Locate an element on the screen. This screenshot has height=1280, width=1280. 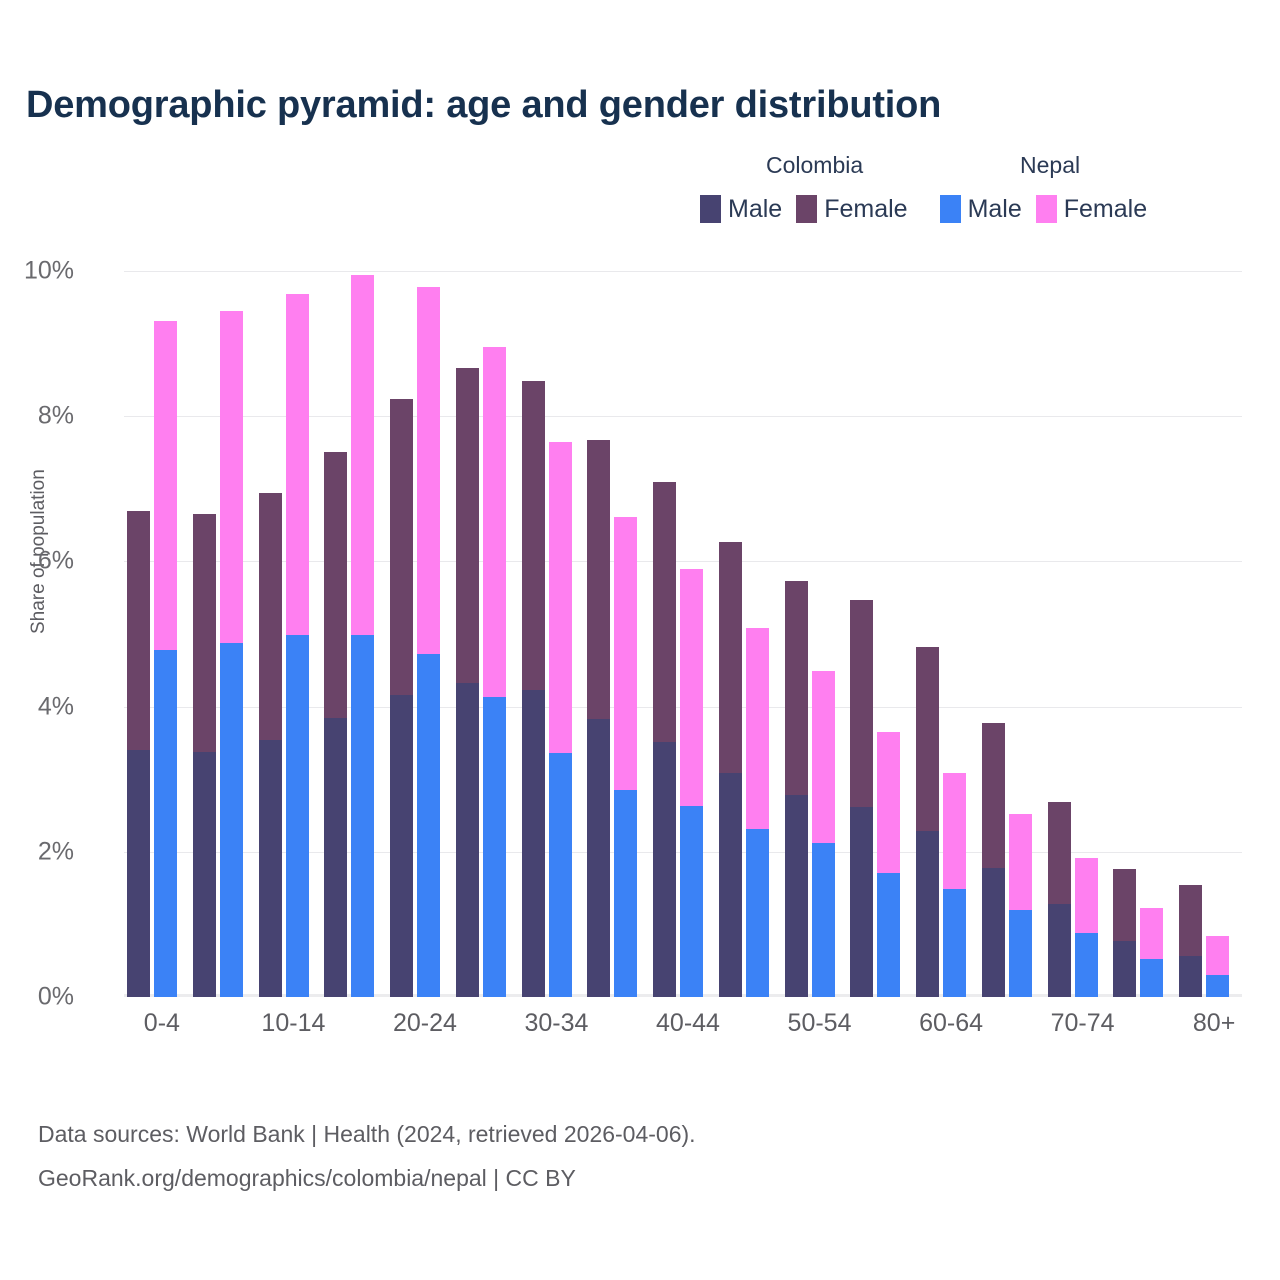
legend-items: Male Female Male Female is located at coordinates (930, 209).